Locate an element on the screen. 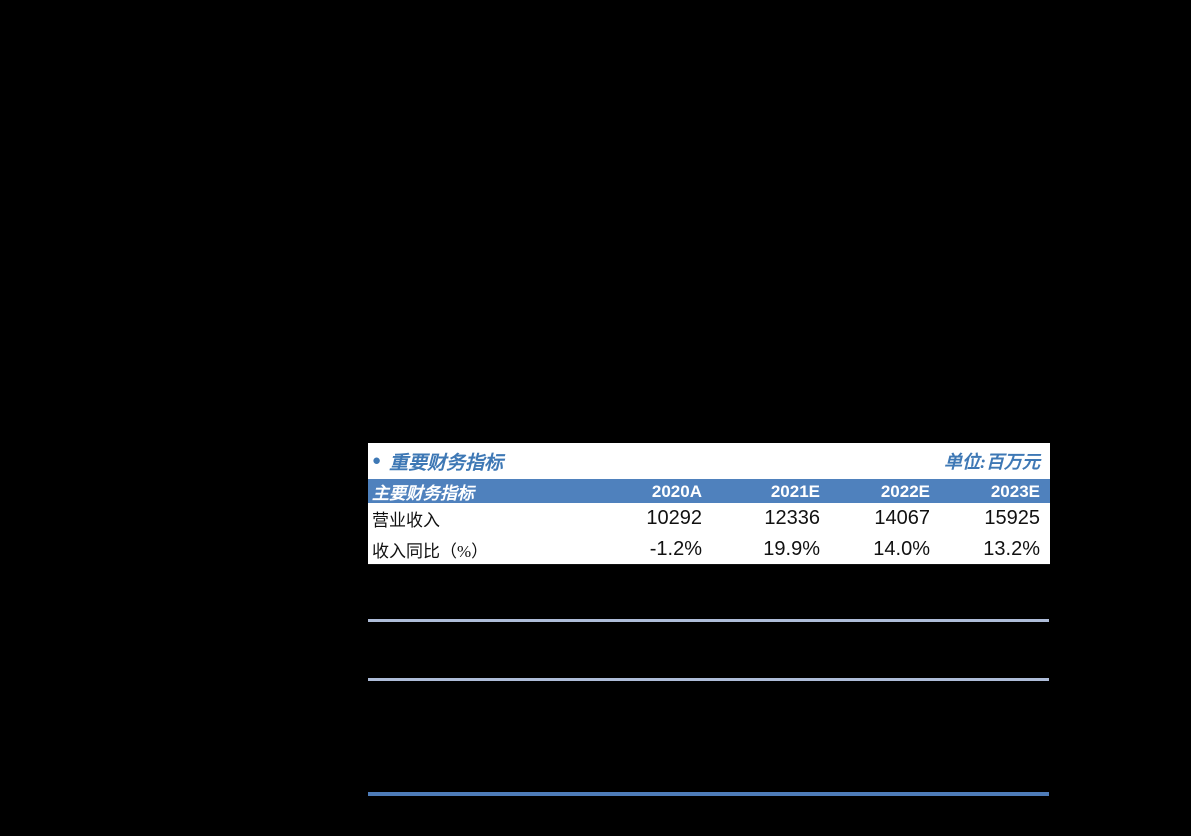  cell-value: 13.2% is located at coordinates (1011, 549).